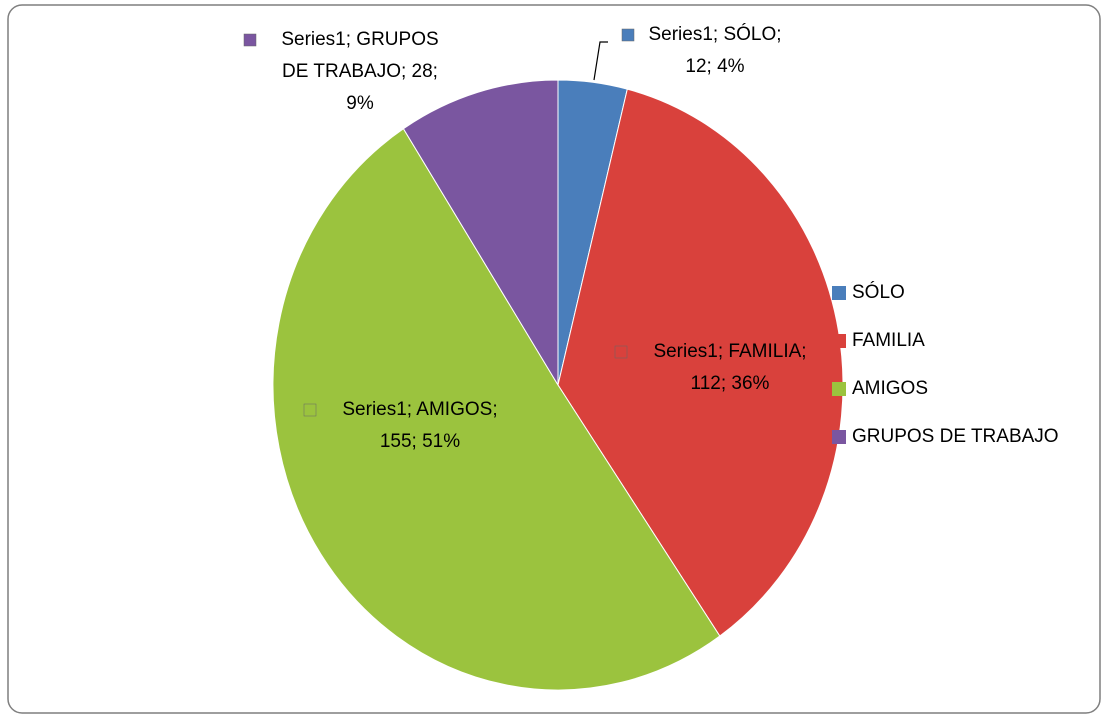  Describe the element at coordinates (888, 340) in the screenshot. I see `legend-label: FAMILIA` at that location.